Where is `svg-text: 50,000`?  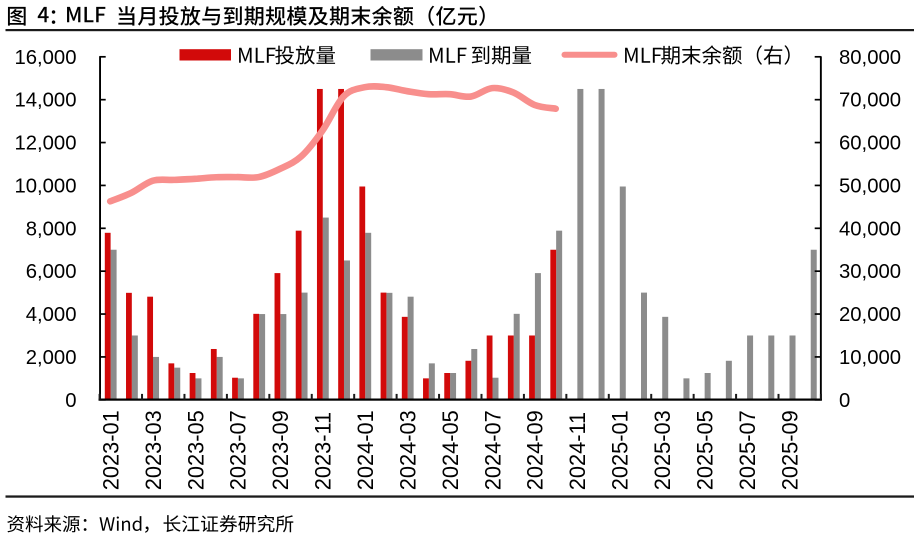 svg-text: 50,000 is located at coordinates (870, 186).